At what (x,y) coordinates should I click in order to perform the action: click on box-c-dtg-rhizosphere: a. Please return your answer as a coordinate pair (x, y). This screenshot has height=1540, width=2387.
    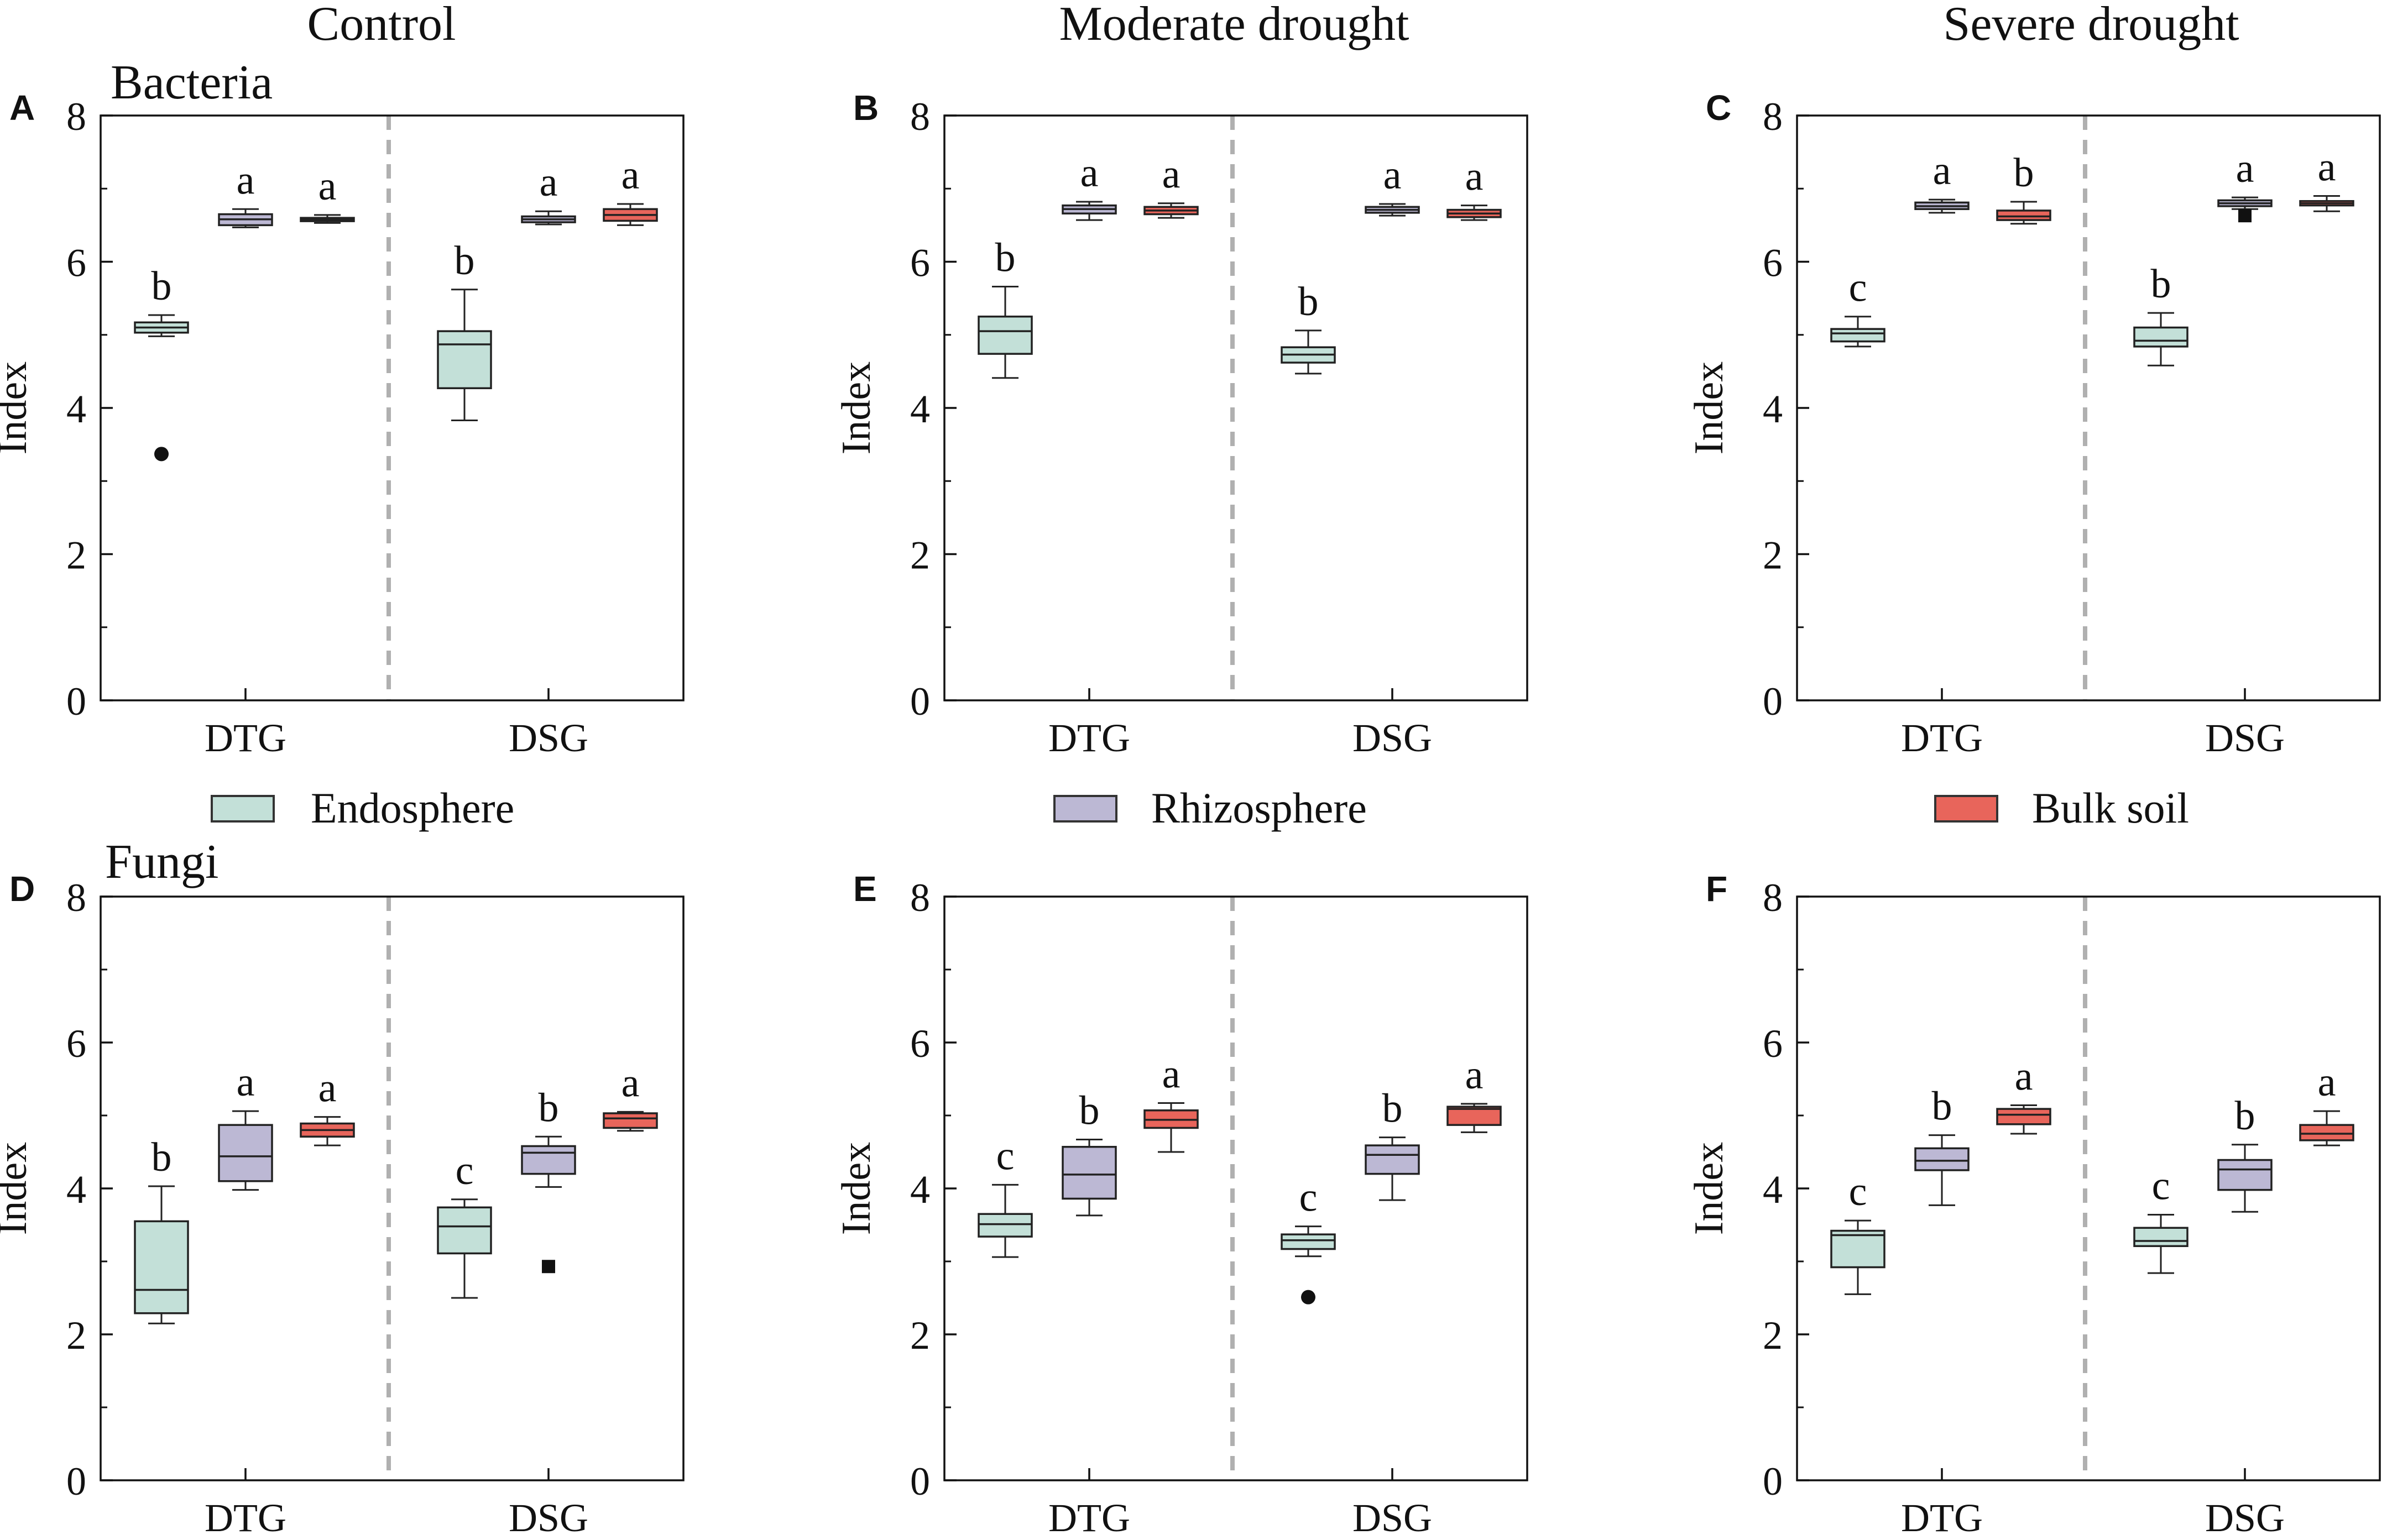
    Looking at the image, I should click on (1942, 181).